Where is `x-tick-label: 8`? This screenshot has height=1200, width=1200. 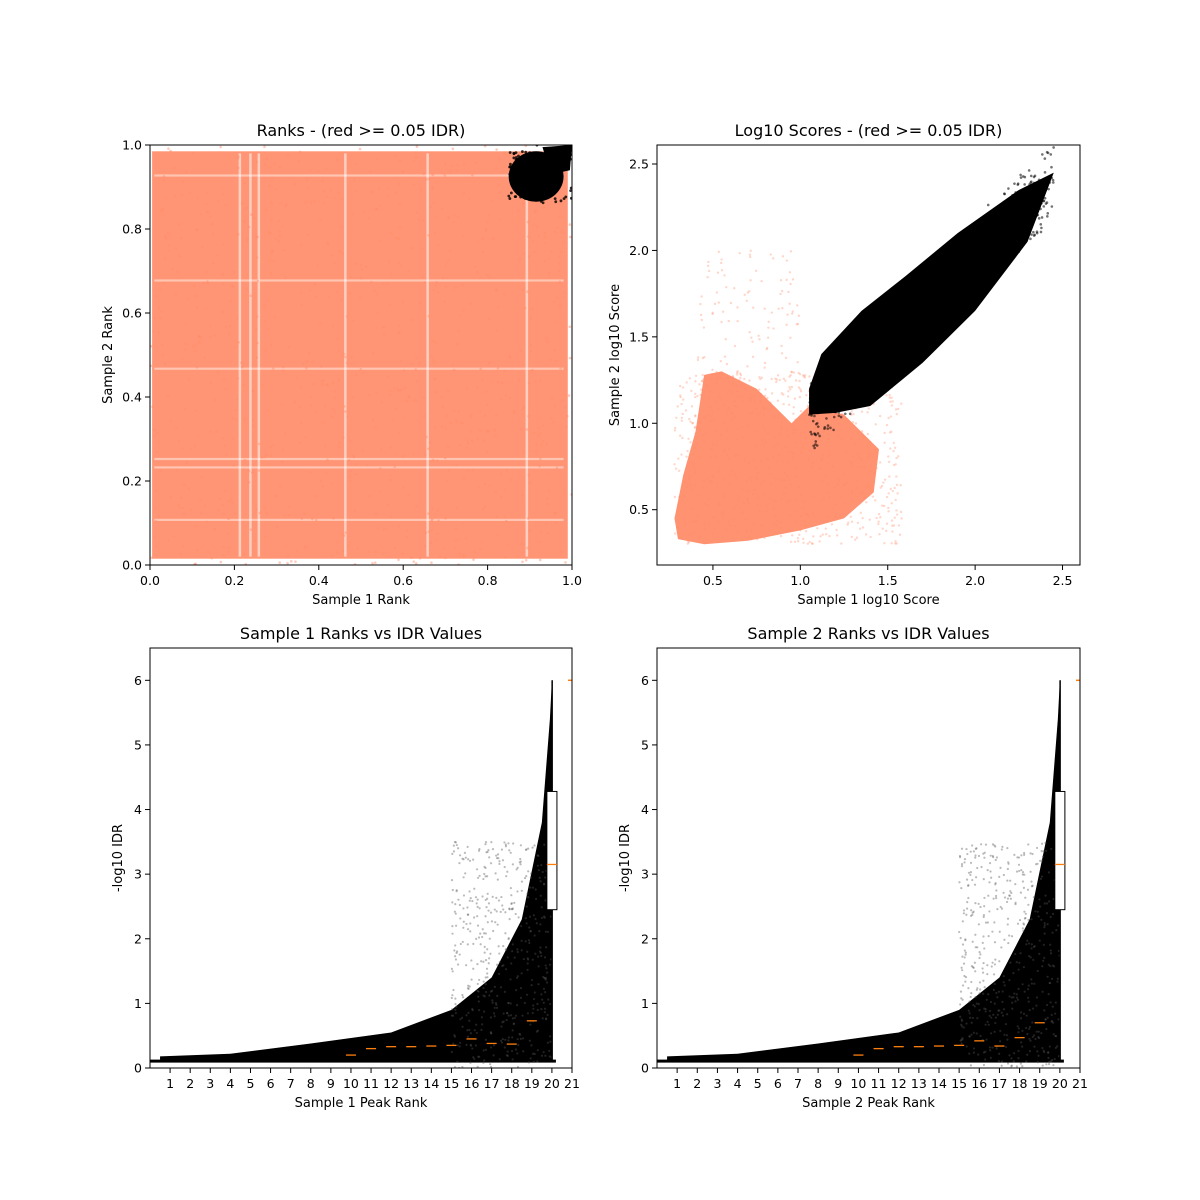 x-tick-label: 8 is located at coordinates (311, 1083).